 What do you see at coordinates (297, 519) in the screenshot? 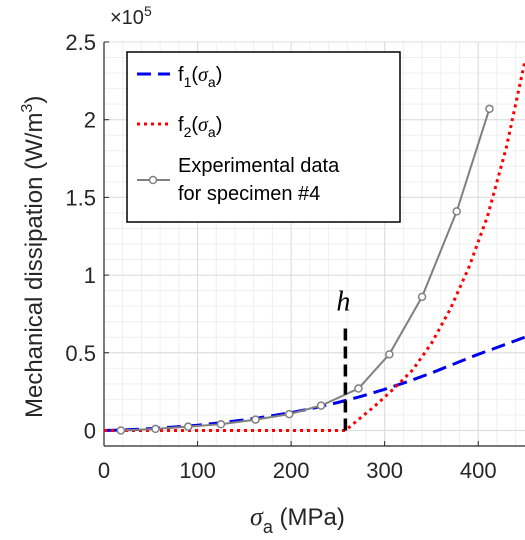
I see `x-axis-label: σa (MPa)` at bounding box center [297, 519].